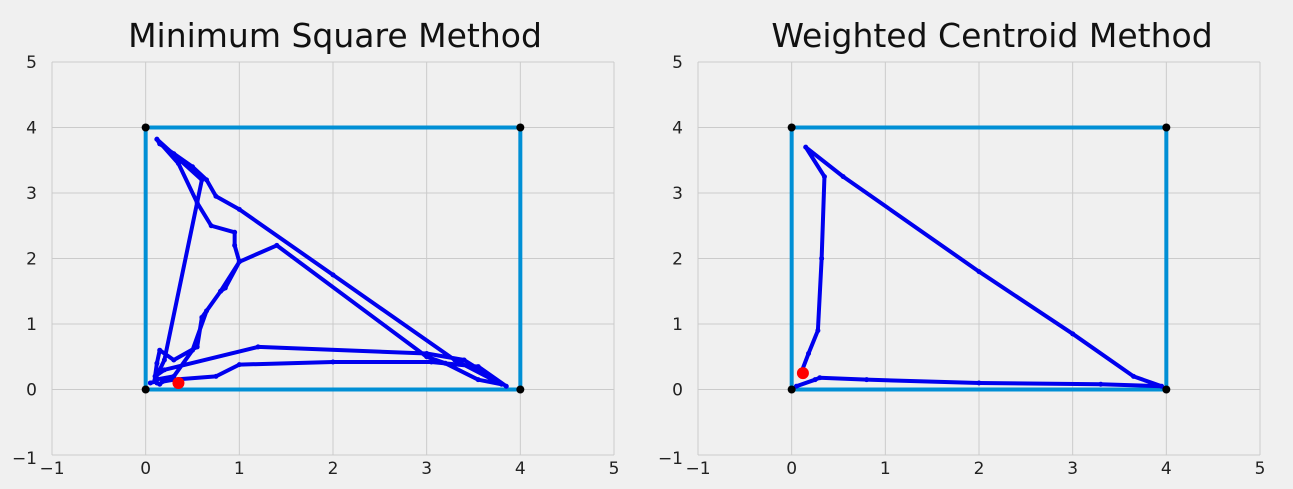 The height and width of the screenshot is (489, 1293). Describe the element at coordinates (31, 194) in the screenshot. I see `y-tick-label: 3` at that location.